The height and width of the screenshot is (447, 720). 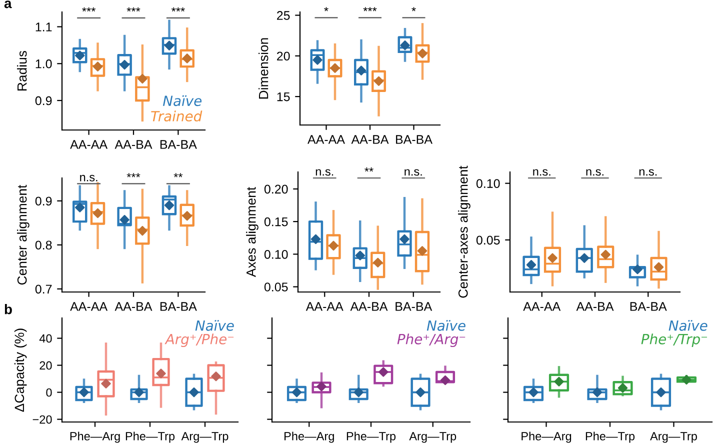 What do you see at coordinates (45, 338) in the screenshot?
I see `y-tick-label: 40` at bounding box center [45, 338].